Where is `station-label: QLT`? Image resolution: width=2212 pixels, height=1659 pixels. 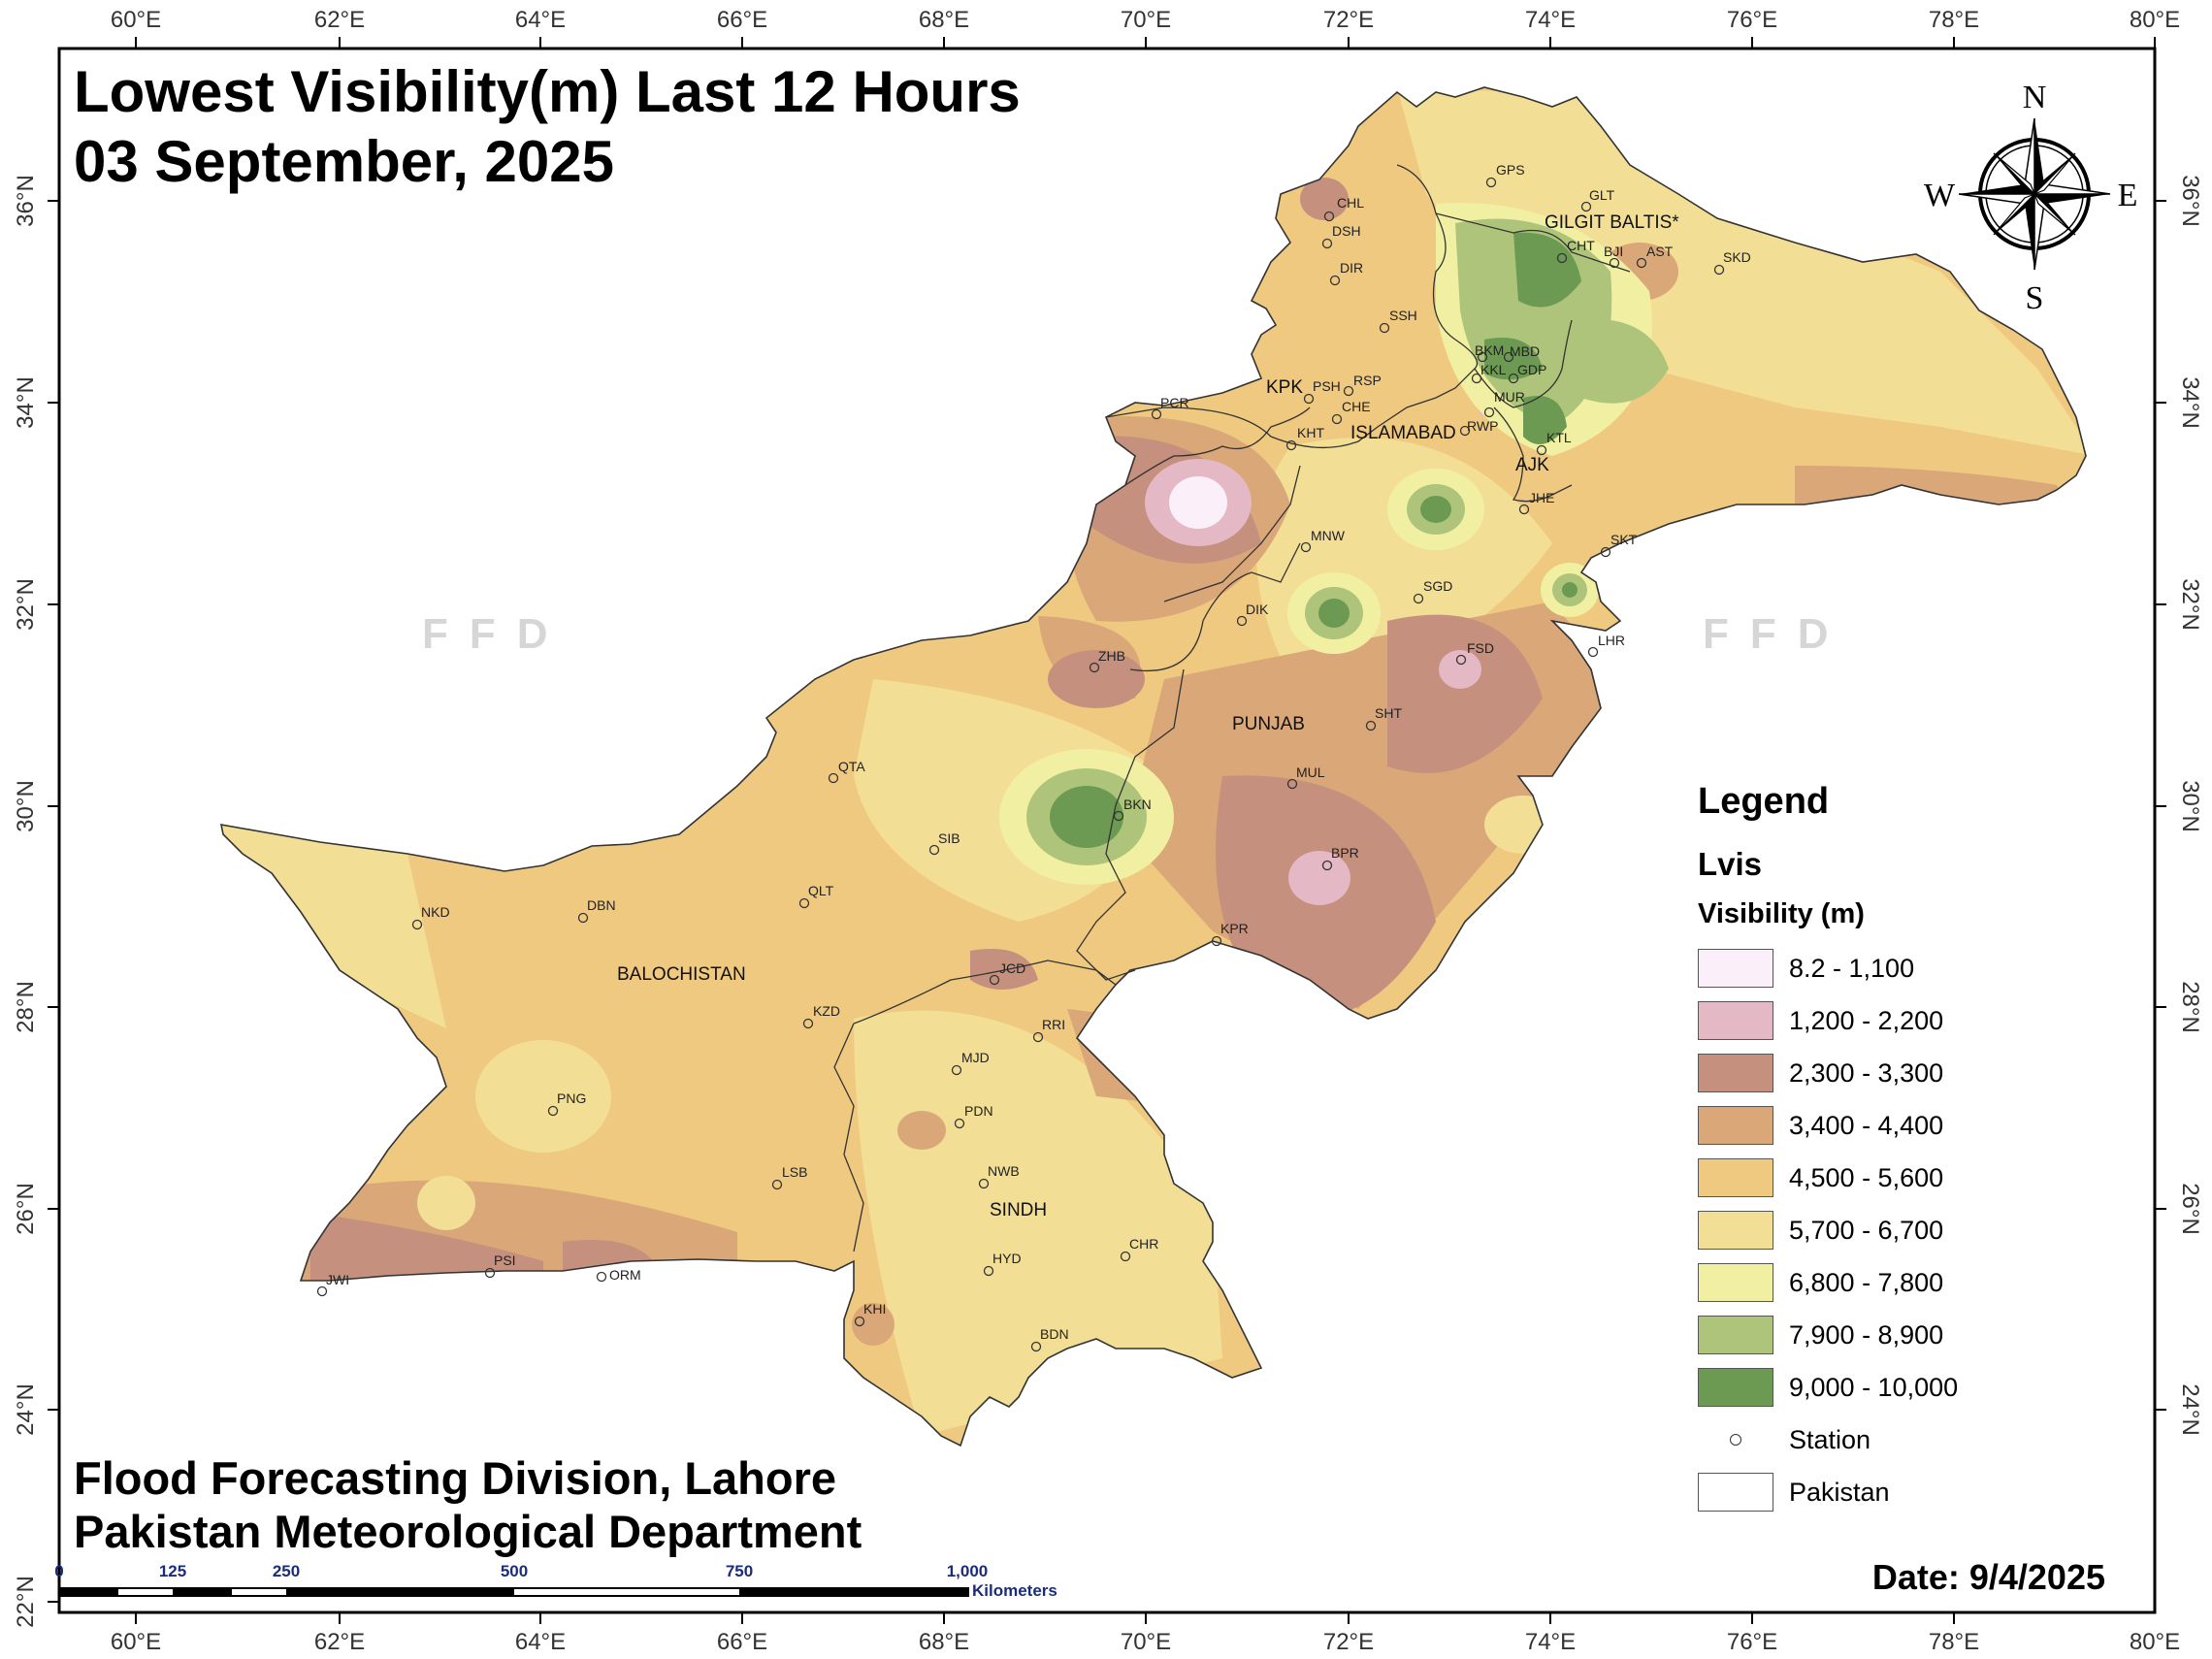
station-label: QLT is located at coordinates (821, 890).